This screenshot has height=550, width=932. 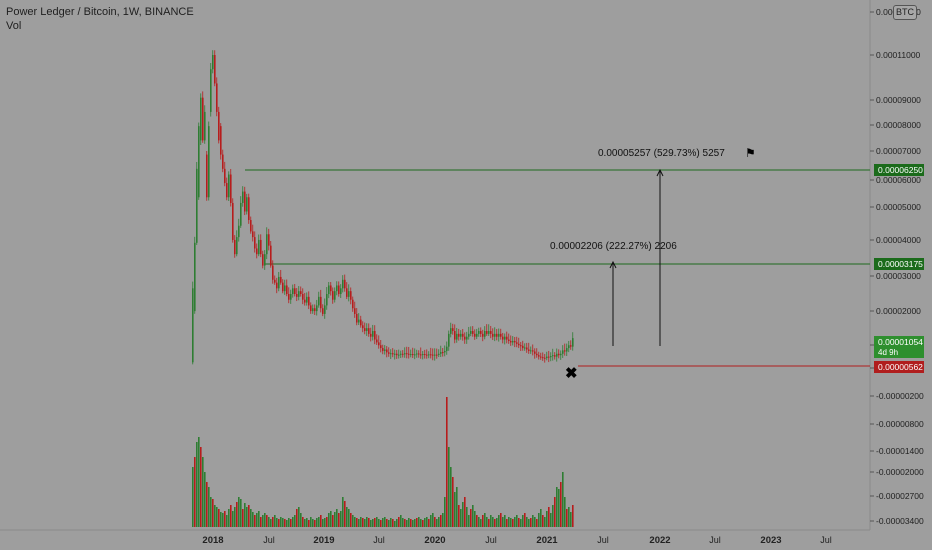 I want to click on x-tick-label: 2021, so click(x=547, y=540).